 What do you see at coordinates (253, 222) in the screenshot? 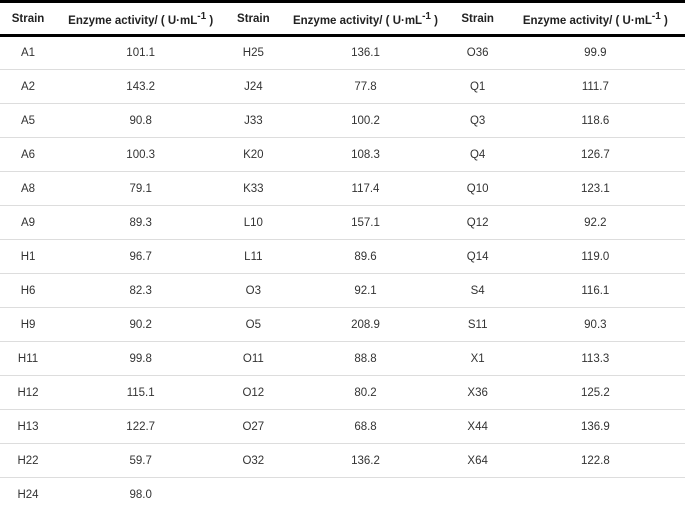
I see `strain-cell: L10` at bounding box center [253, 222].